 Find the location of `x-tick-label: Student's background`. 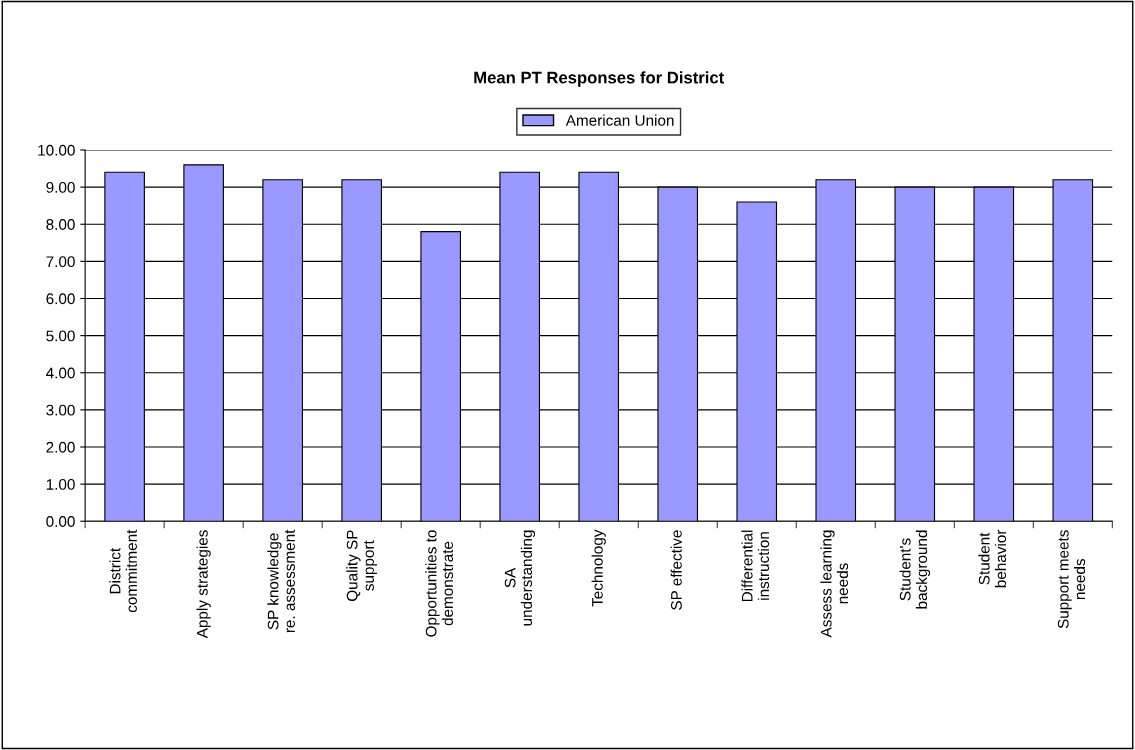

x-tick-label: Student's background is located at coordinates (915, 569).